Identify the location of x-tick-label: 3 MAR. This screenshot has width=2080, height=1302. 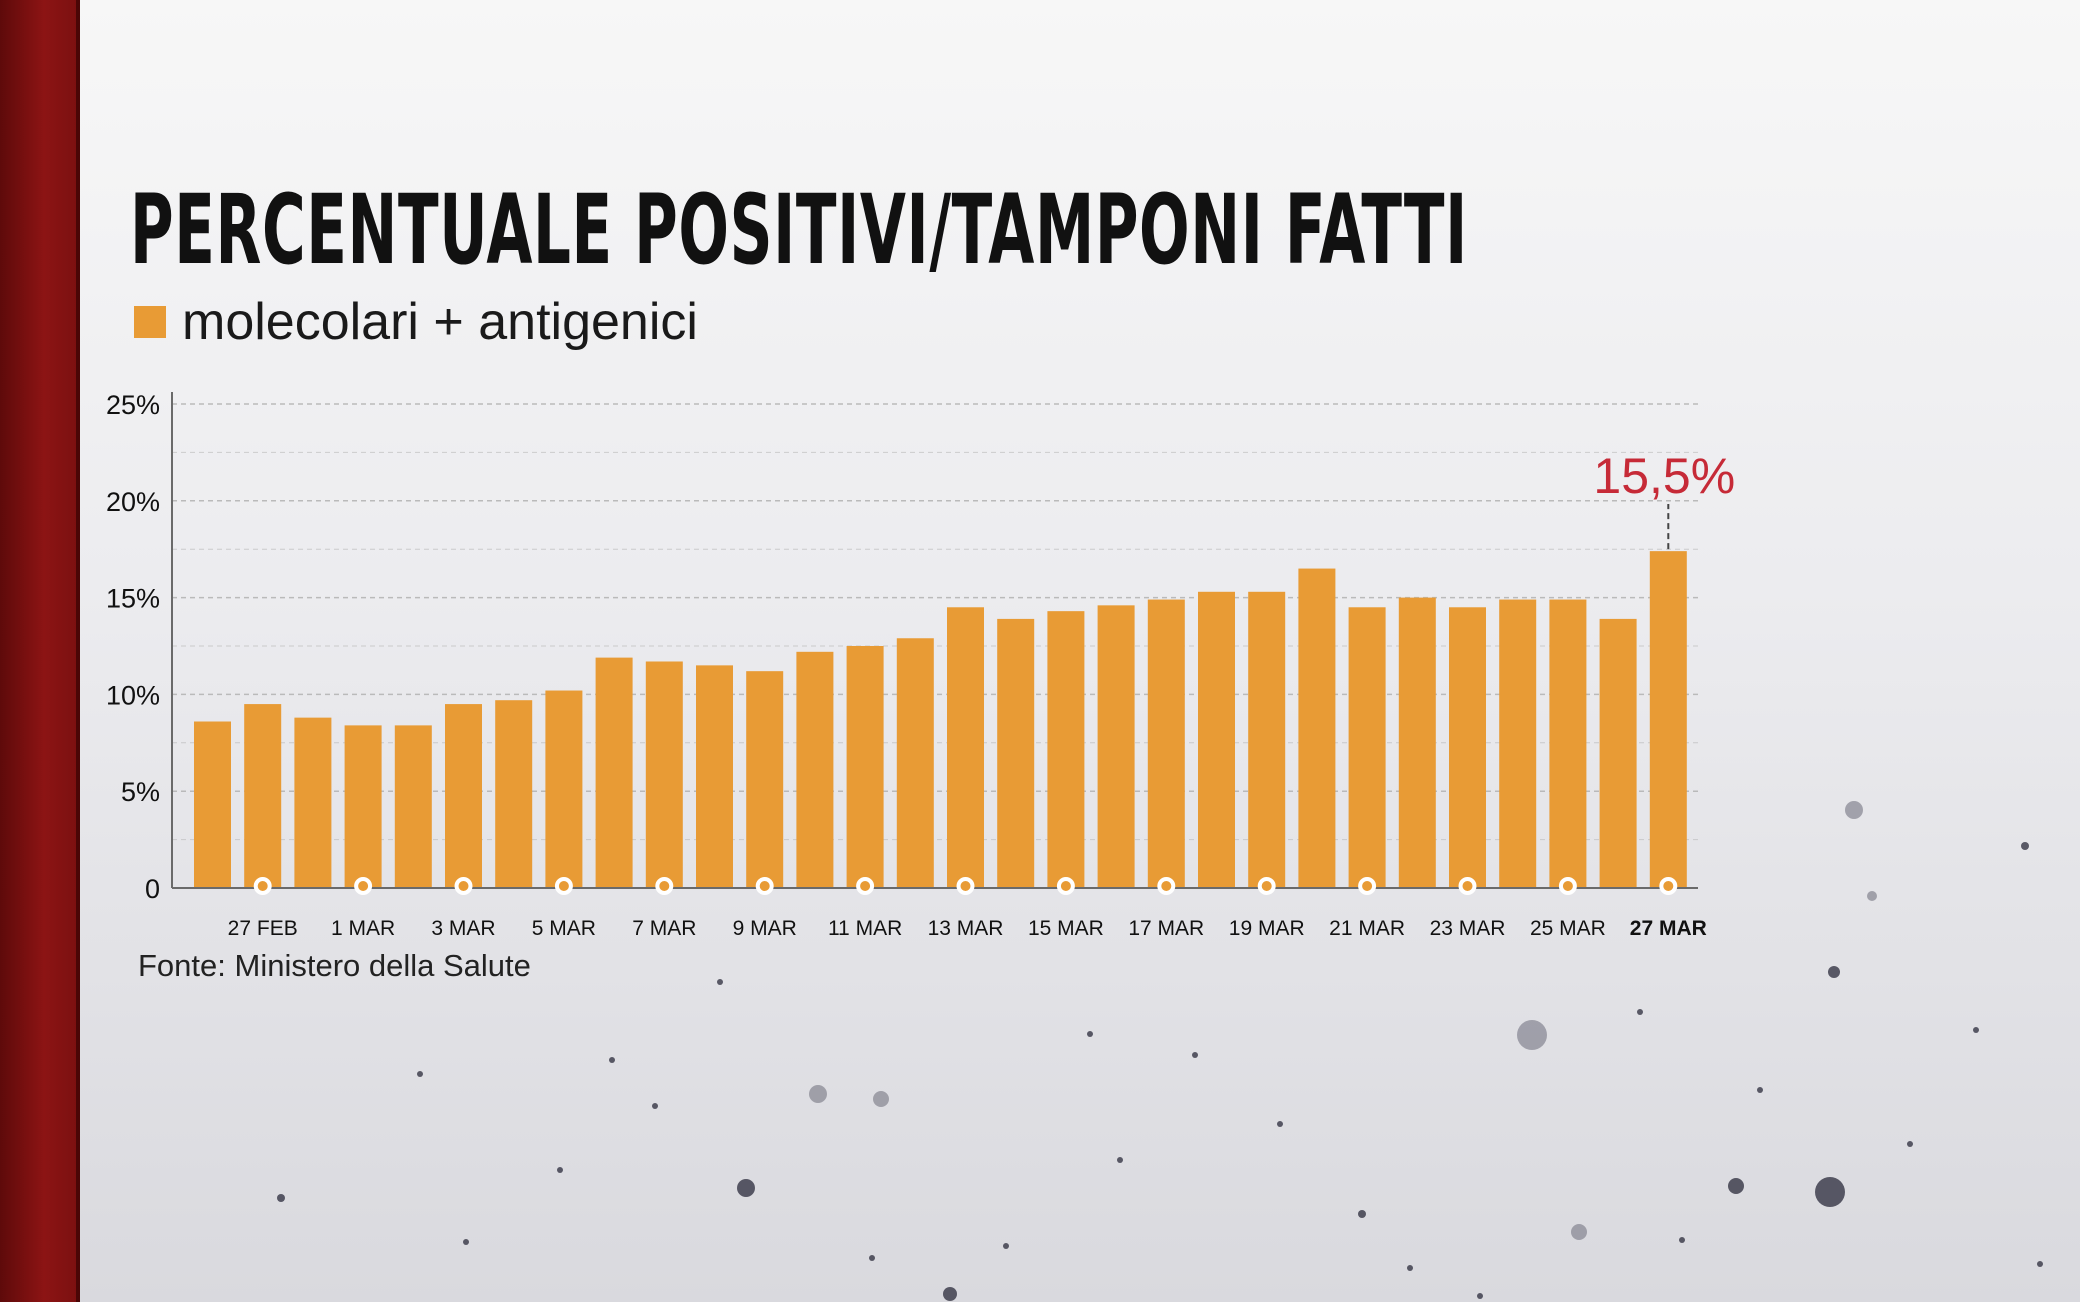
(463, 928).